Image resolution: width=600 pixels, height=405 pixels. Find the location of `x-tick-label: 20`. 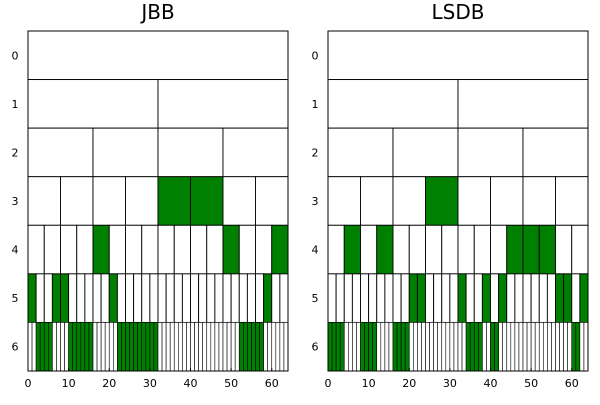

x-tick-label: 20 is located at coordinates (409, 383).